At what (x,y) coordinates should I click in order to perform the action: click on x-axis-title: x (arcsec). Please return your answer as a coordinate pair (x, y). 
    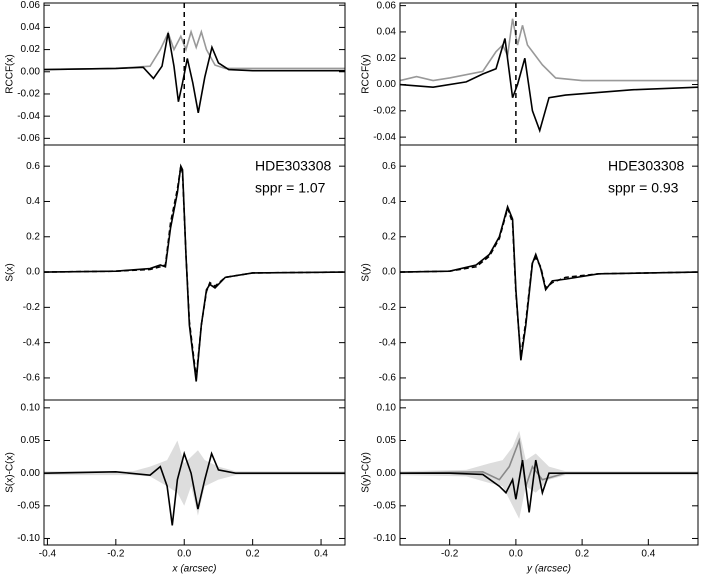
    Looking at the image, I should click on (194, 569).